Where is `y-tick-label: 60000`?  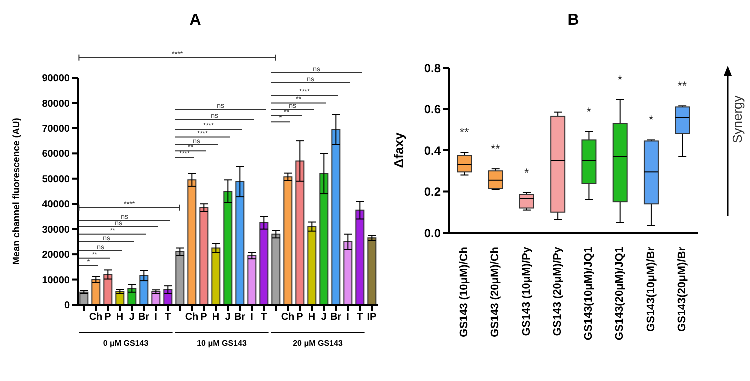
y-tick-label: 60000 is located at coordinates (56, 154).